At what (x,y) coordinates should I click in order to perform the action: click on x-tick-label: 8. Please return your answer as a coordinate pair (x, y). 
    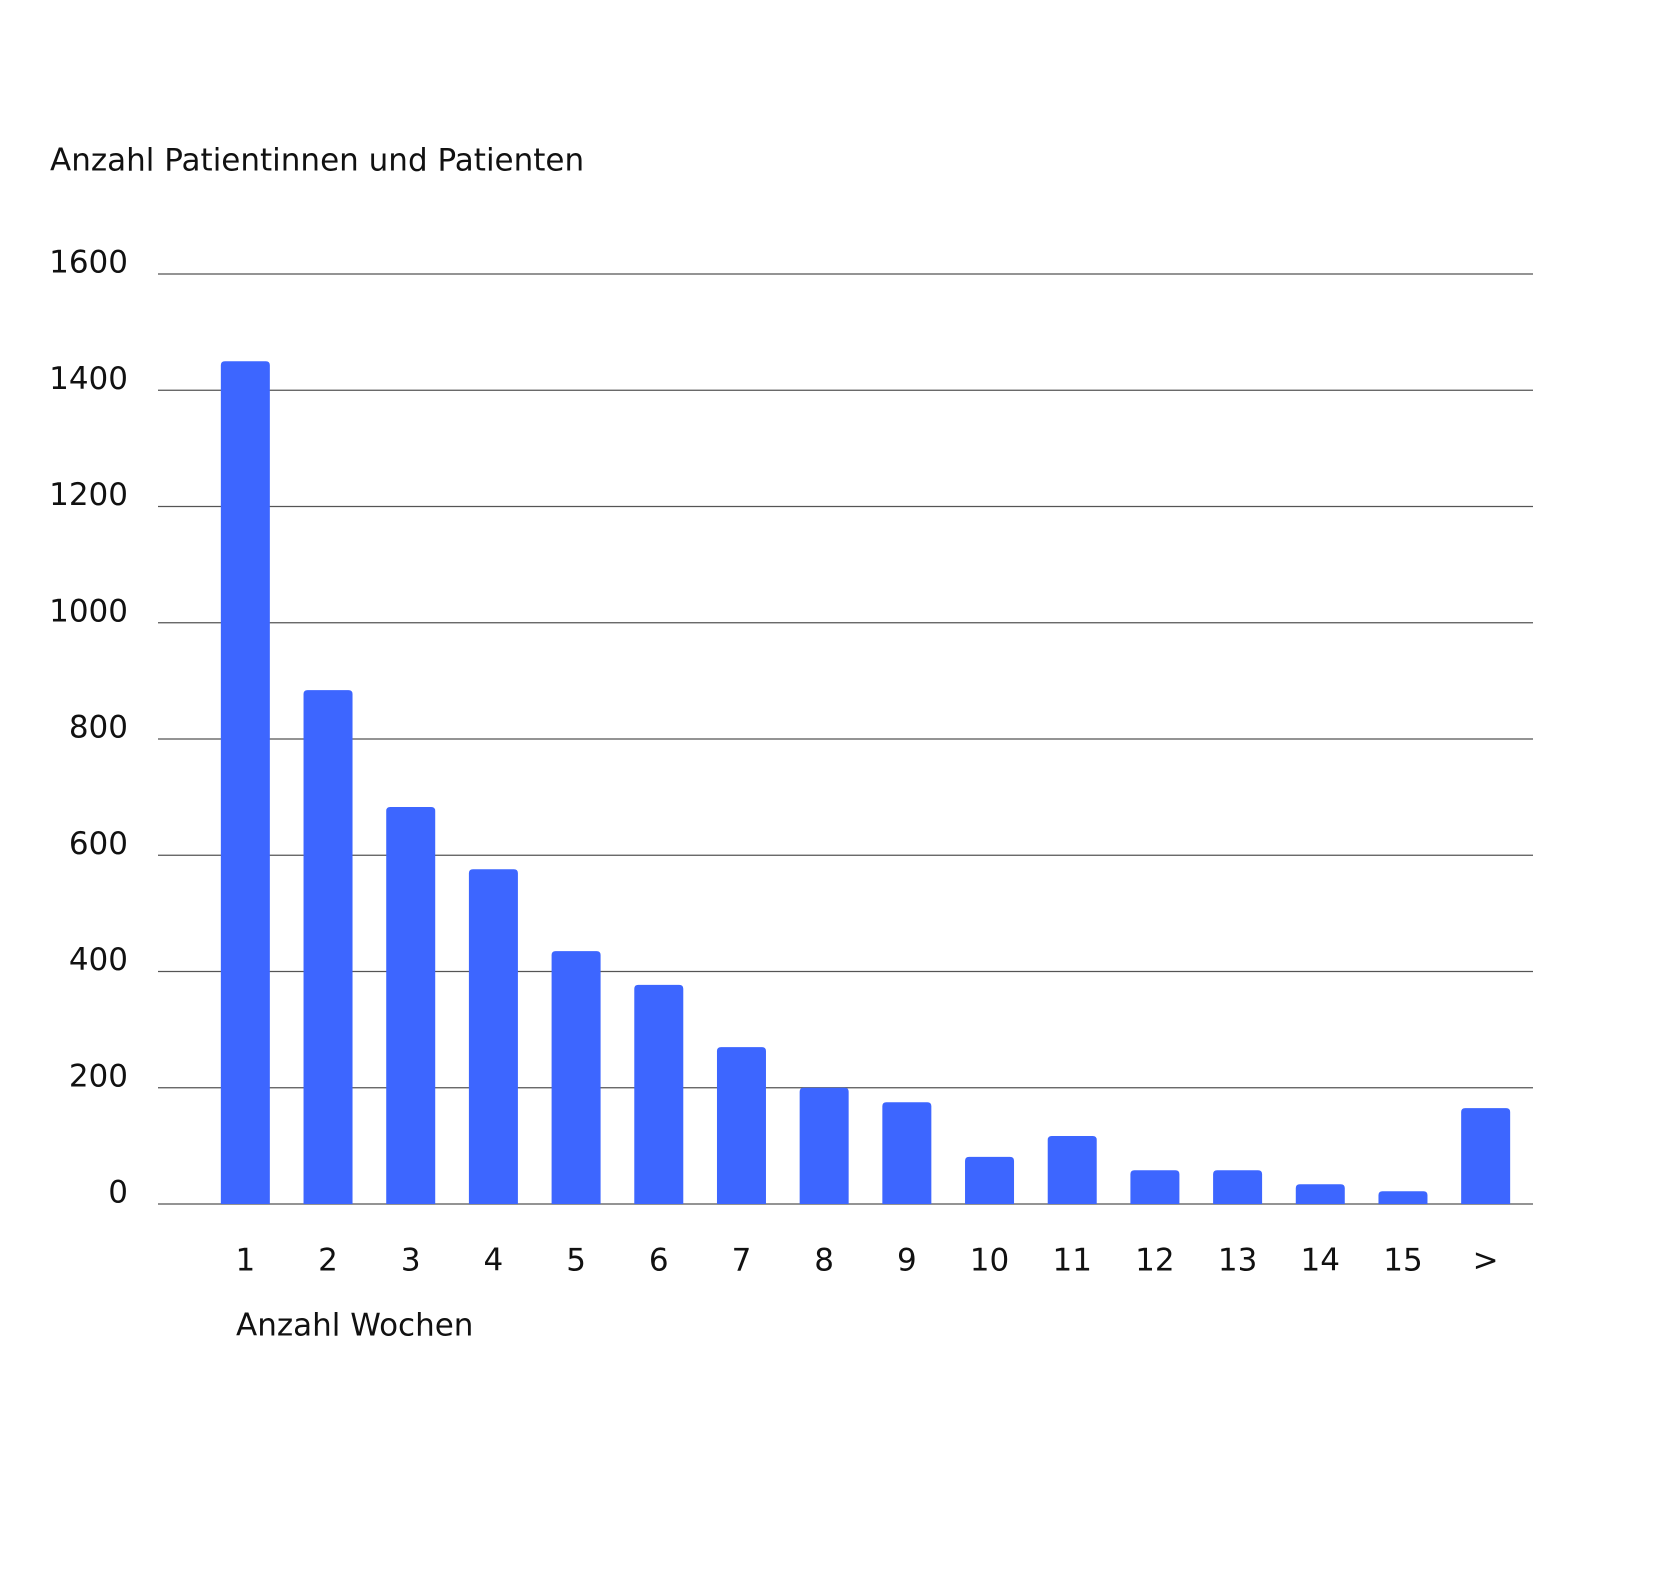
    Looking at the image, I should click on (824, 1261).